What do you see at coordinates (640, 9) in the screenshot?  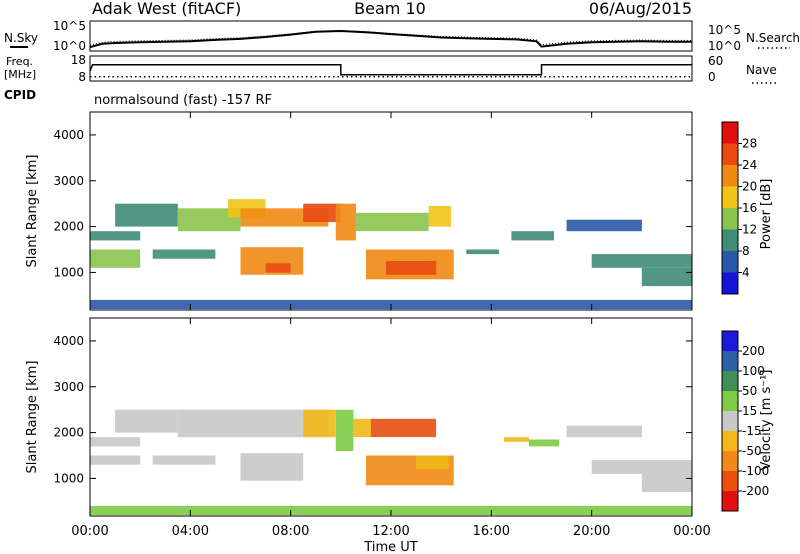 I see `date-title: 06/Aug/2015` at bounding box center [640, 9].